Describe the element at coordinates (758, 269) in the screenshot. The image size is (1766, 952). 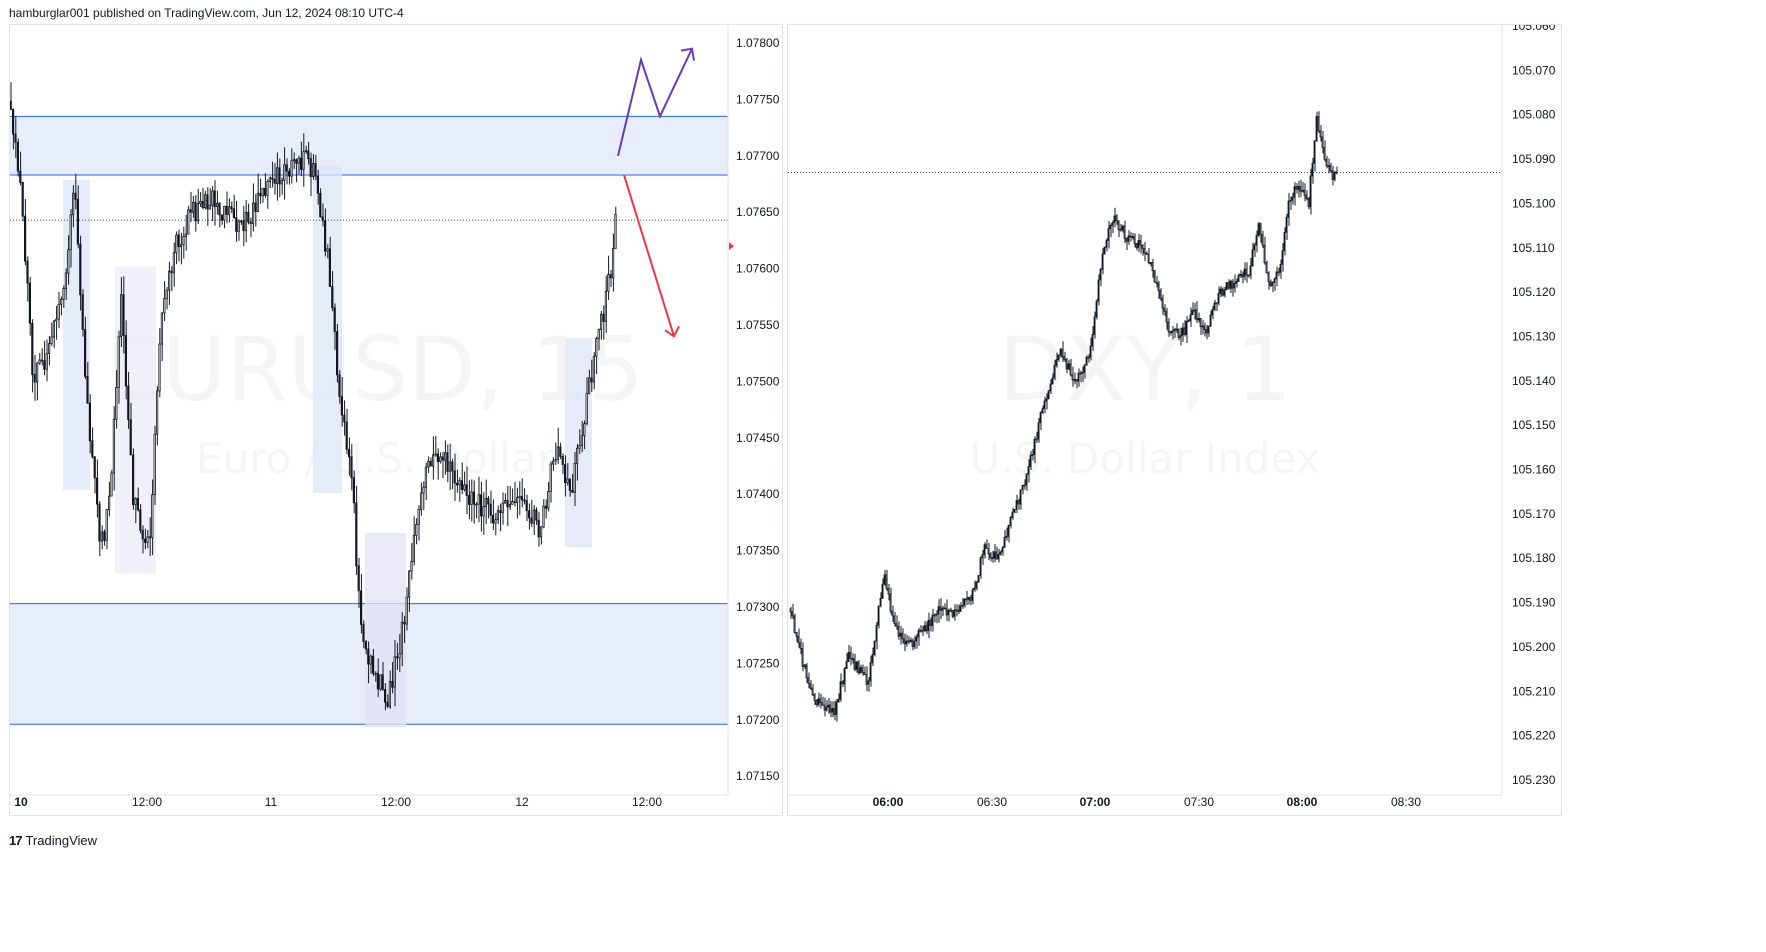
I see `price-tick-label: 1.07600` at that location.